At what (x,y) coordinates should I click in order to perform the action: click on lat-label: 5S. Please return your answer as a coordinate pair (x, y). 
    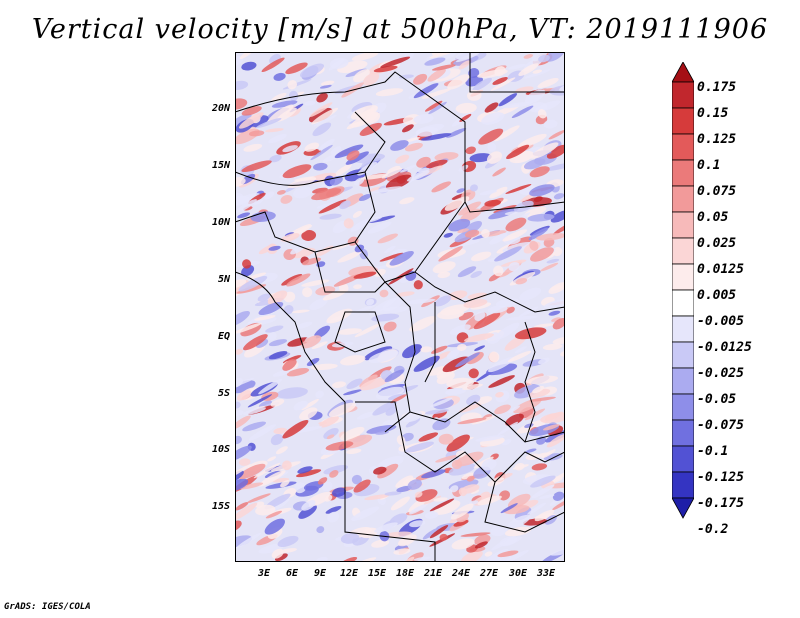
    Looking at the image, I should click on (223, 393).